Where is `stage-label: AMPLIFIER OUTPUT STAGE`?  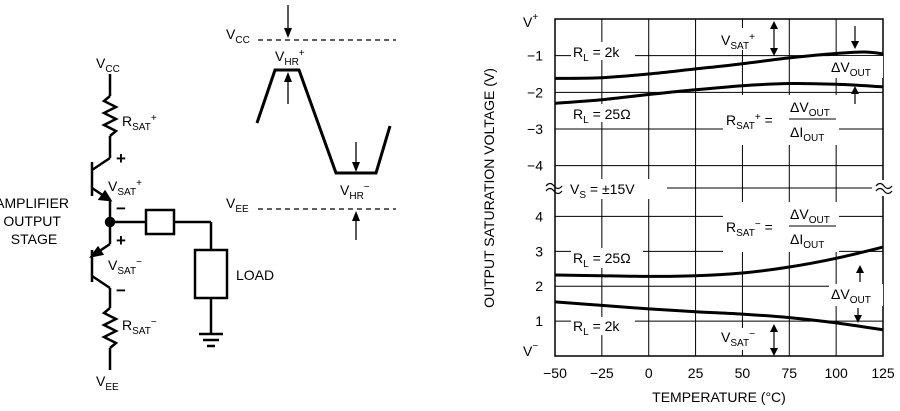
stage-label: AMPLIFIER OUTPUT STAGE is located at coordinates (36, 221).